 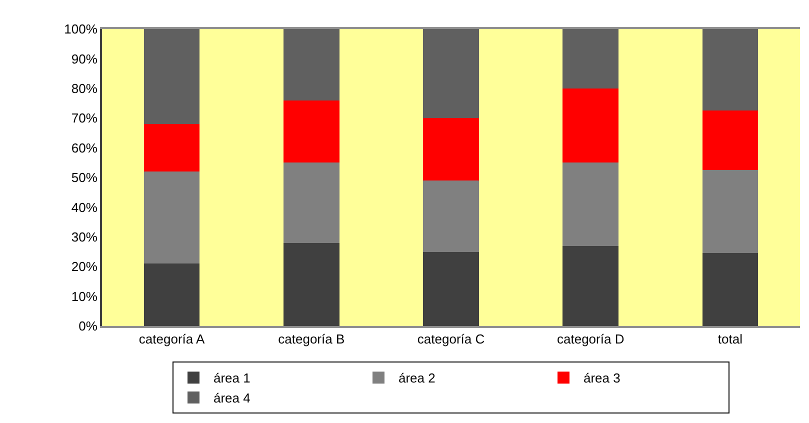 What do you see at coordinates (730, 339) in the screenshot?
I see `x-tick-label: total` at bounding box center [730, 339].